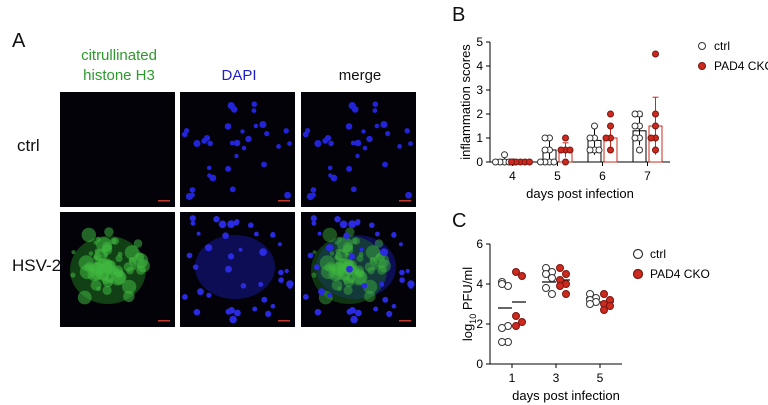  What do you see at coordinates (465, 102) in the screenshot?
I see `y-axis-label: inflammation scores` at bounding box center [465, 102].